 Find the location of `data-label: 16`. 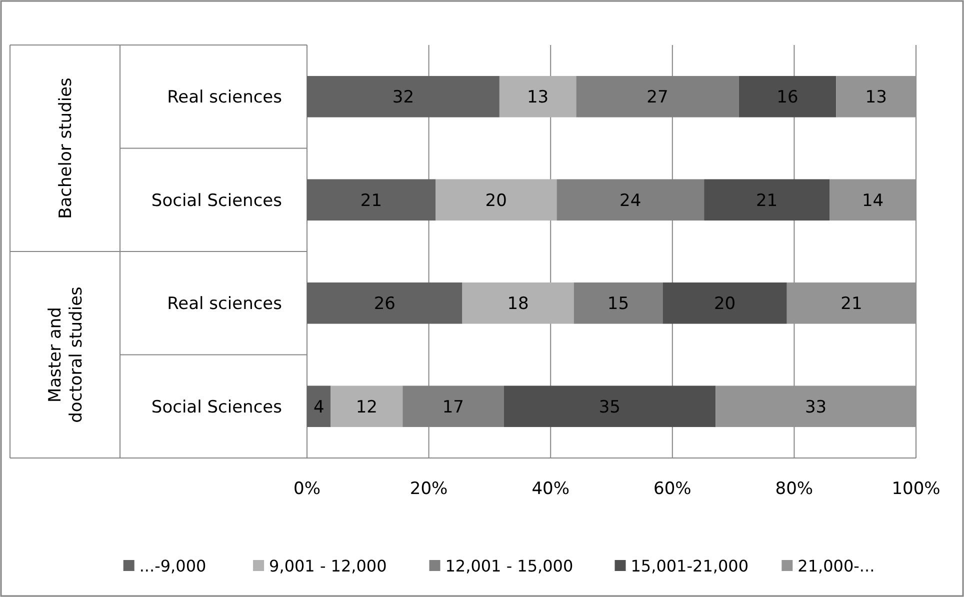

data-label: 16 is located at coordinates (787, 98).